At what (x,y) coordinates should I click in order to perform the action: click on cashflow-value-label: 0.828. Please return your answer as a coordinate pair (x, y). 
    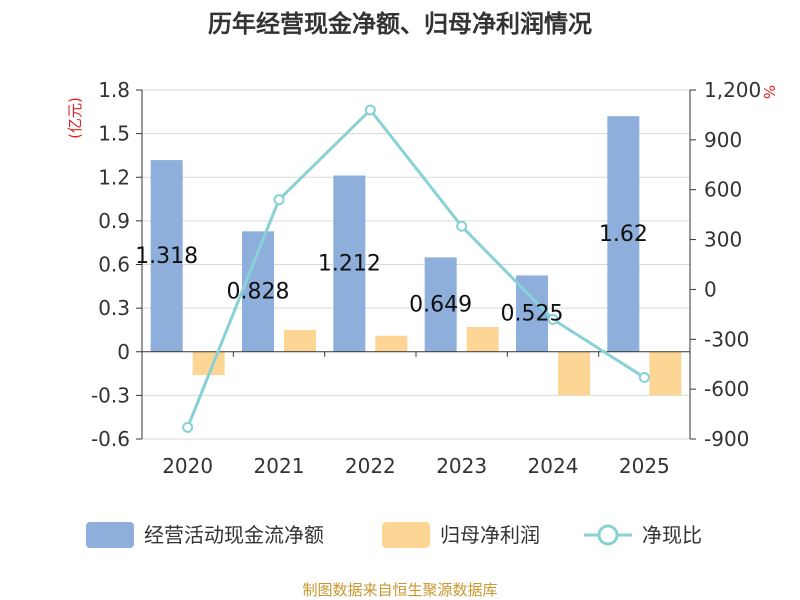
    Looking at the image, I should click on (258, 292).